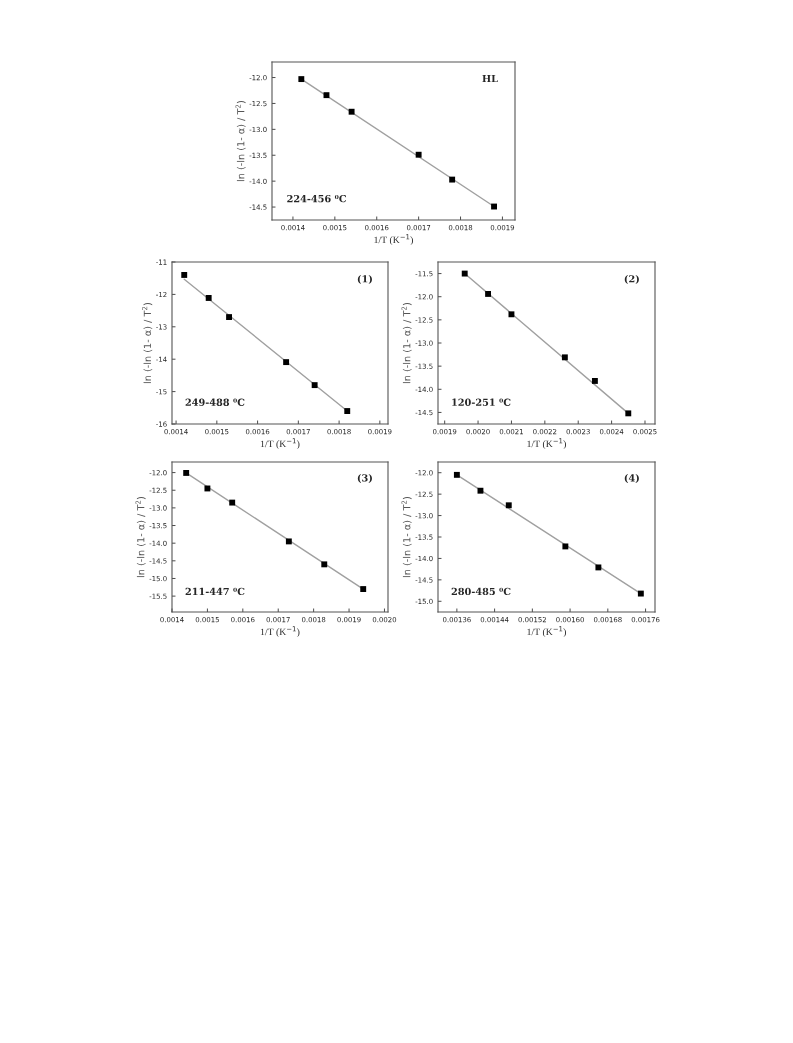 The width and height of the screenshot is (793, 1043). Describe the element at coordinates (317, 198) in the screenshot. I see `annotation: 224-456 ⁰C` at that location.